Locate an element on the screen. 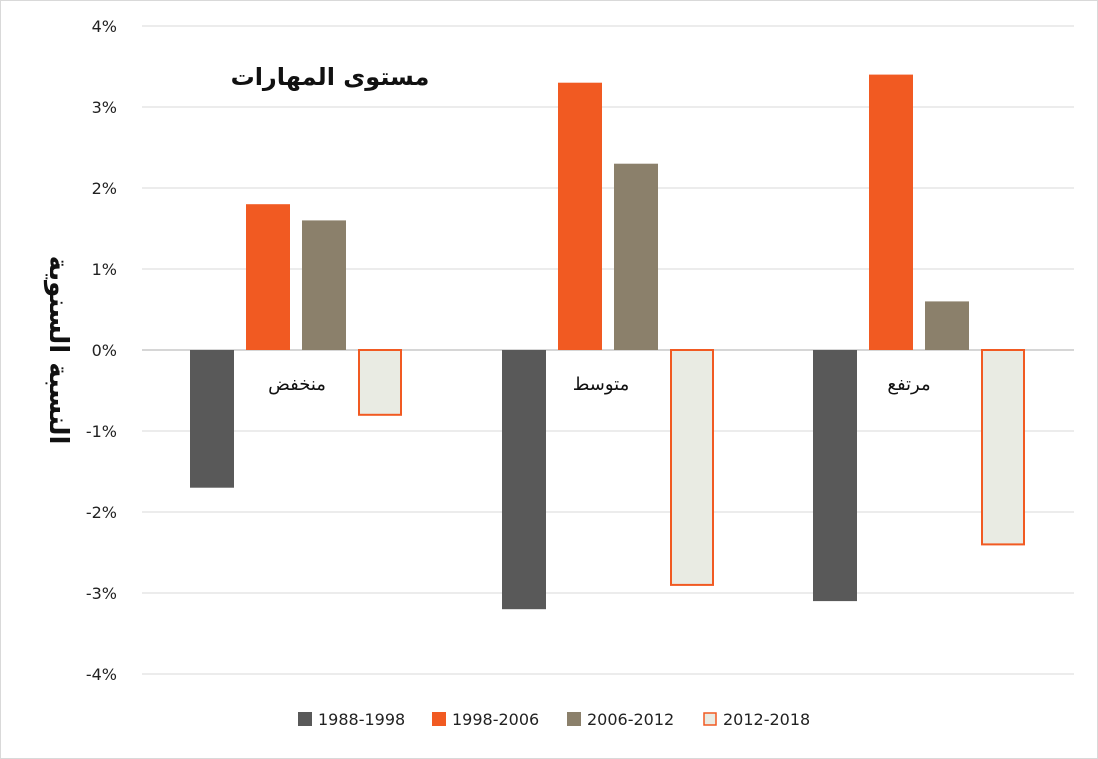  y-tick-label: 2% is located at coordinates (104, 188).